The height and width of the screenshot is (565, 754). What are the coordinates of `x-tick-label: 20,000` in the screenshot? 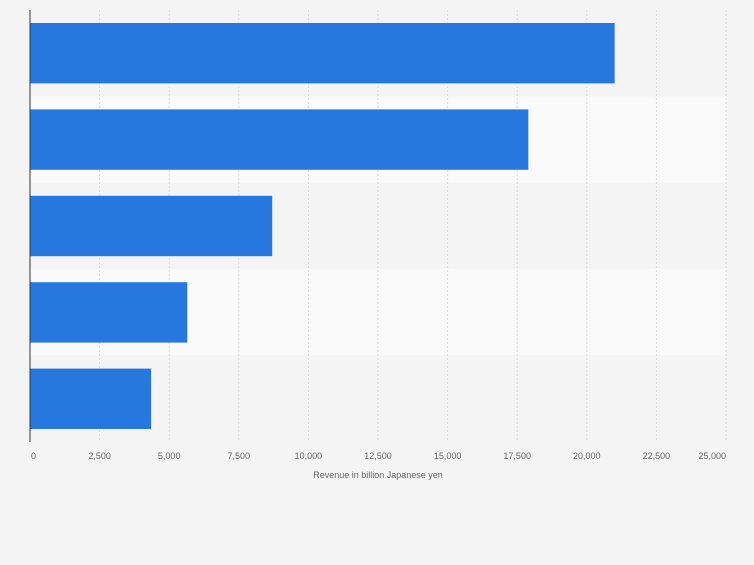 It's located at (587, 456).